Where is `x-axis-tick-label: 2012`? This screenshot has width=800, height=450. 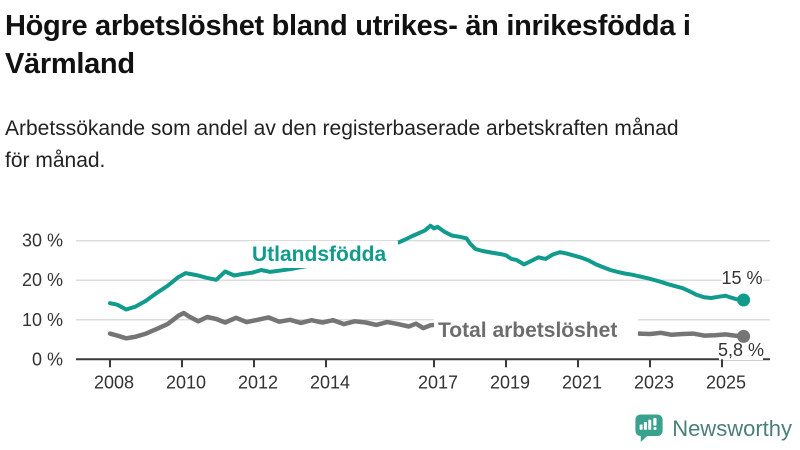
x-axis-tick-label: 2012 is located at coordinates (258, 382).